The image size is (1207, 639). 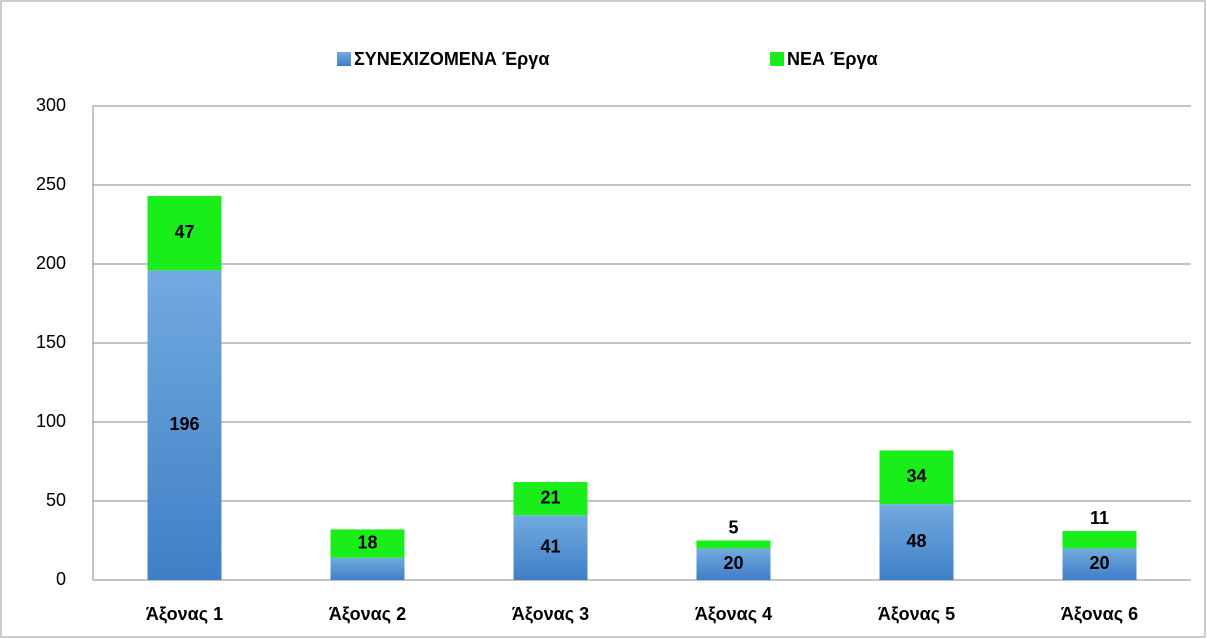 What do you see at coordinates (733, 614) in the screenshot?
I see `x-tick-label: Άξονας 4` at bounding box center [733, 614].